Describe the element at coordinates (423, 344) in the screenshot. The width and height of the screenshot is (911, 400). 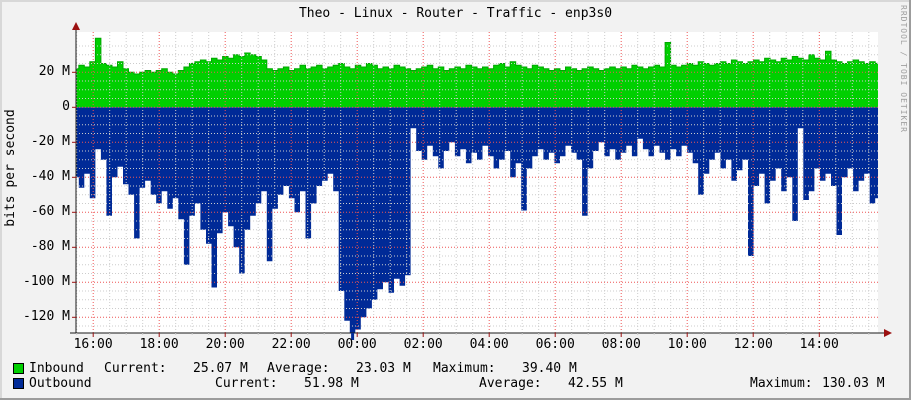
I see `x-tick-label: 02:00` at that location.